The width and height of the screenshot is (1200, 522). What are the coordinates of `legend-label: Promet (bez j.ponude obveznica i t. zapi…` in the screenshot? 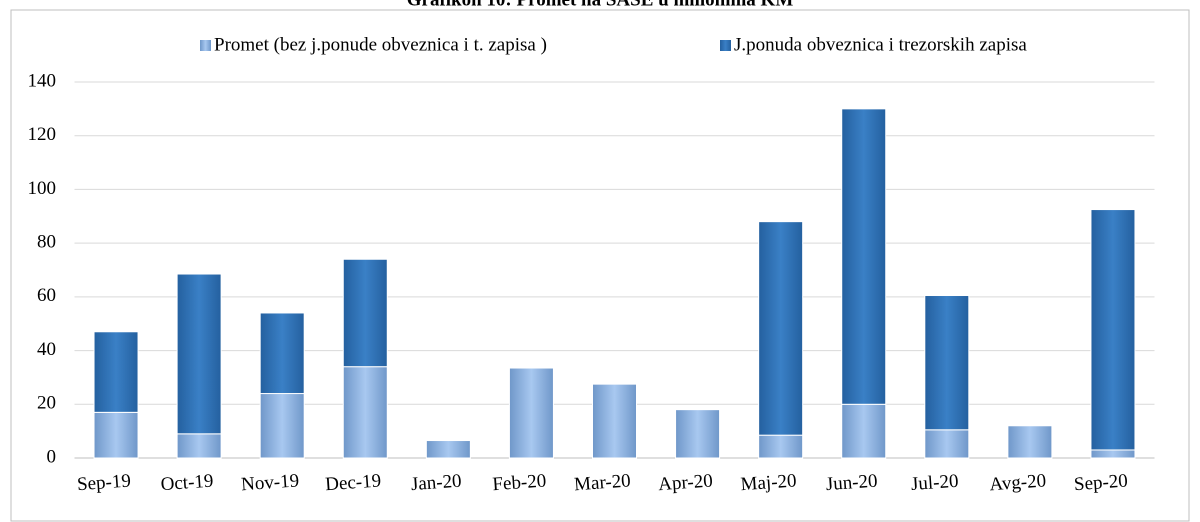 It's located at (380, 44).